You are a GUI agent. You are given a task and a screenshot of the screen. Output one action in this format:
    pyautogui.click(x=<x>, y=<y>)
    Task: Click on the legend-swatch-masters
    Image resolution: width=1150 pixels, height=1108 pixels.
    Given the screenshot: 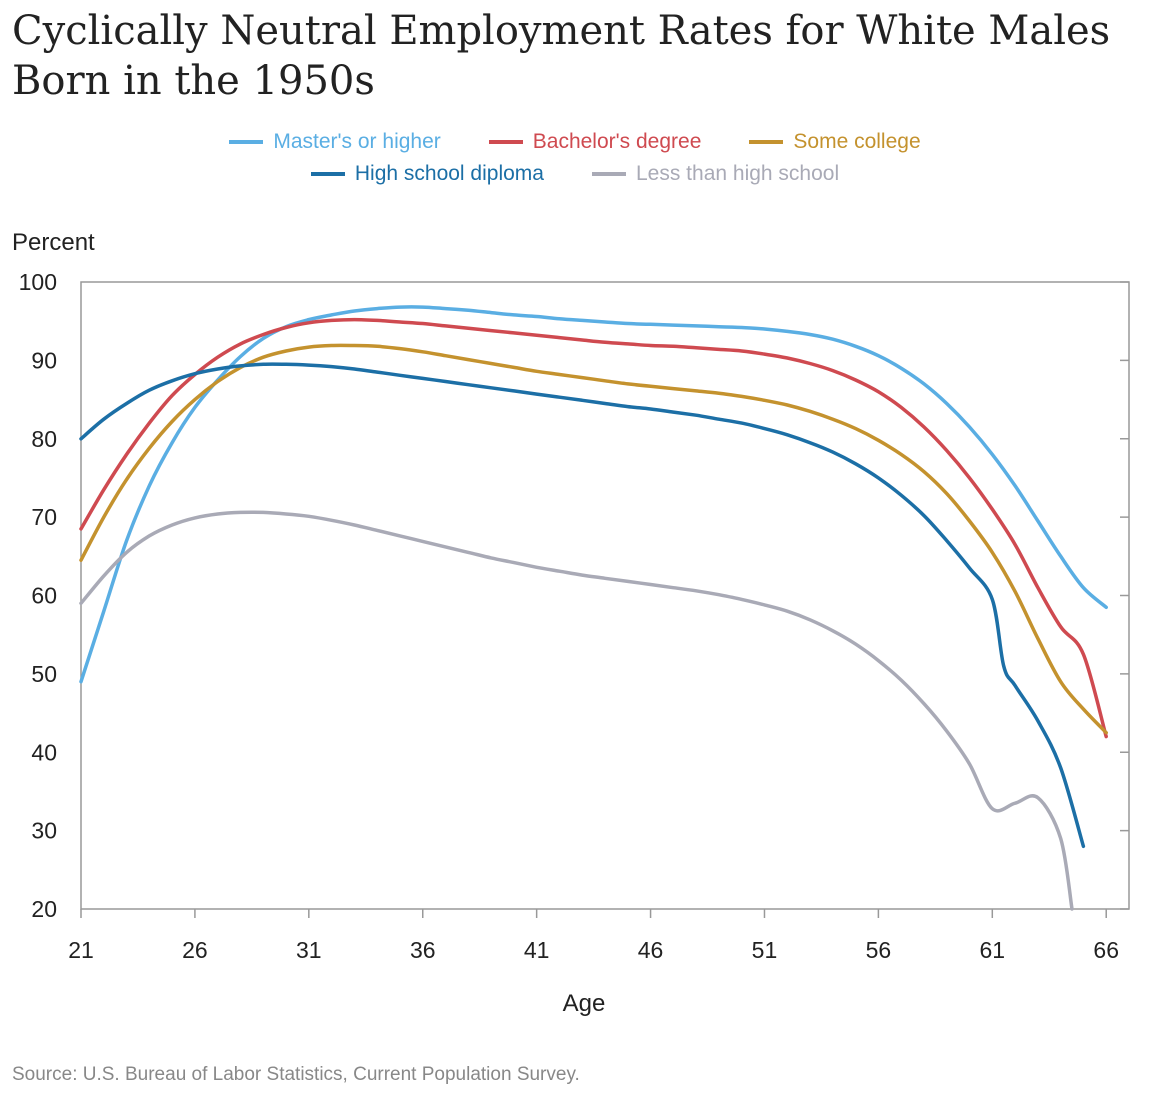 What is the action you would take?
    pyautogui.click(x=246, y=142)
    